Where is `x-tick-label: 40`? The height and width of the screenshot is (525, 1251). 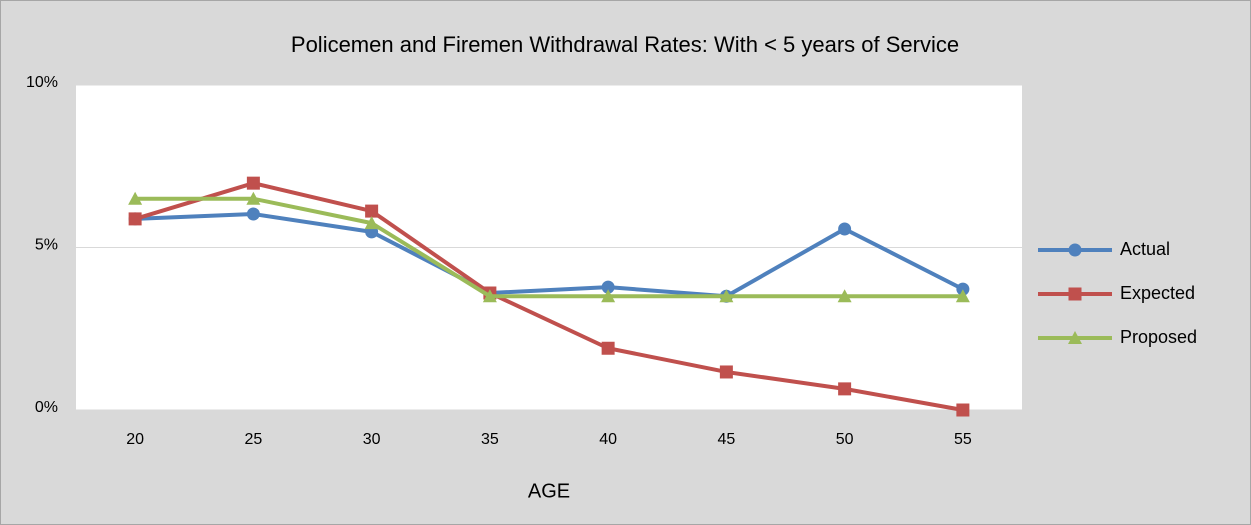
x-tick-label: 40 is located at coordinates (608, 439).